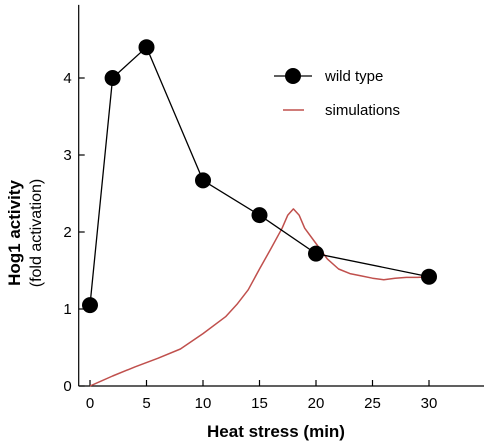  What do you see at coordinates (67, 232) in the screenshot?
I see `y-tick-label-2: 2` at bounding box center [67, 232].